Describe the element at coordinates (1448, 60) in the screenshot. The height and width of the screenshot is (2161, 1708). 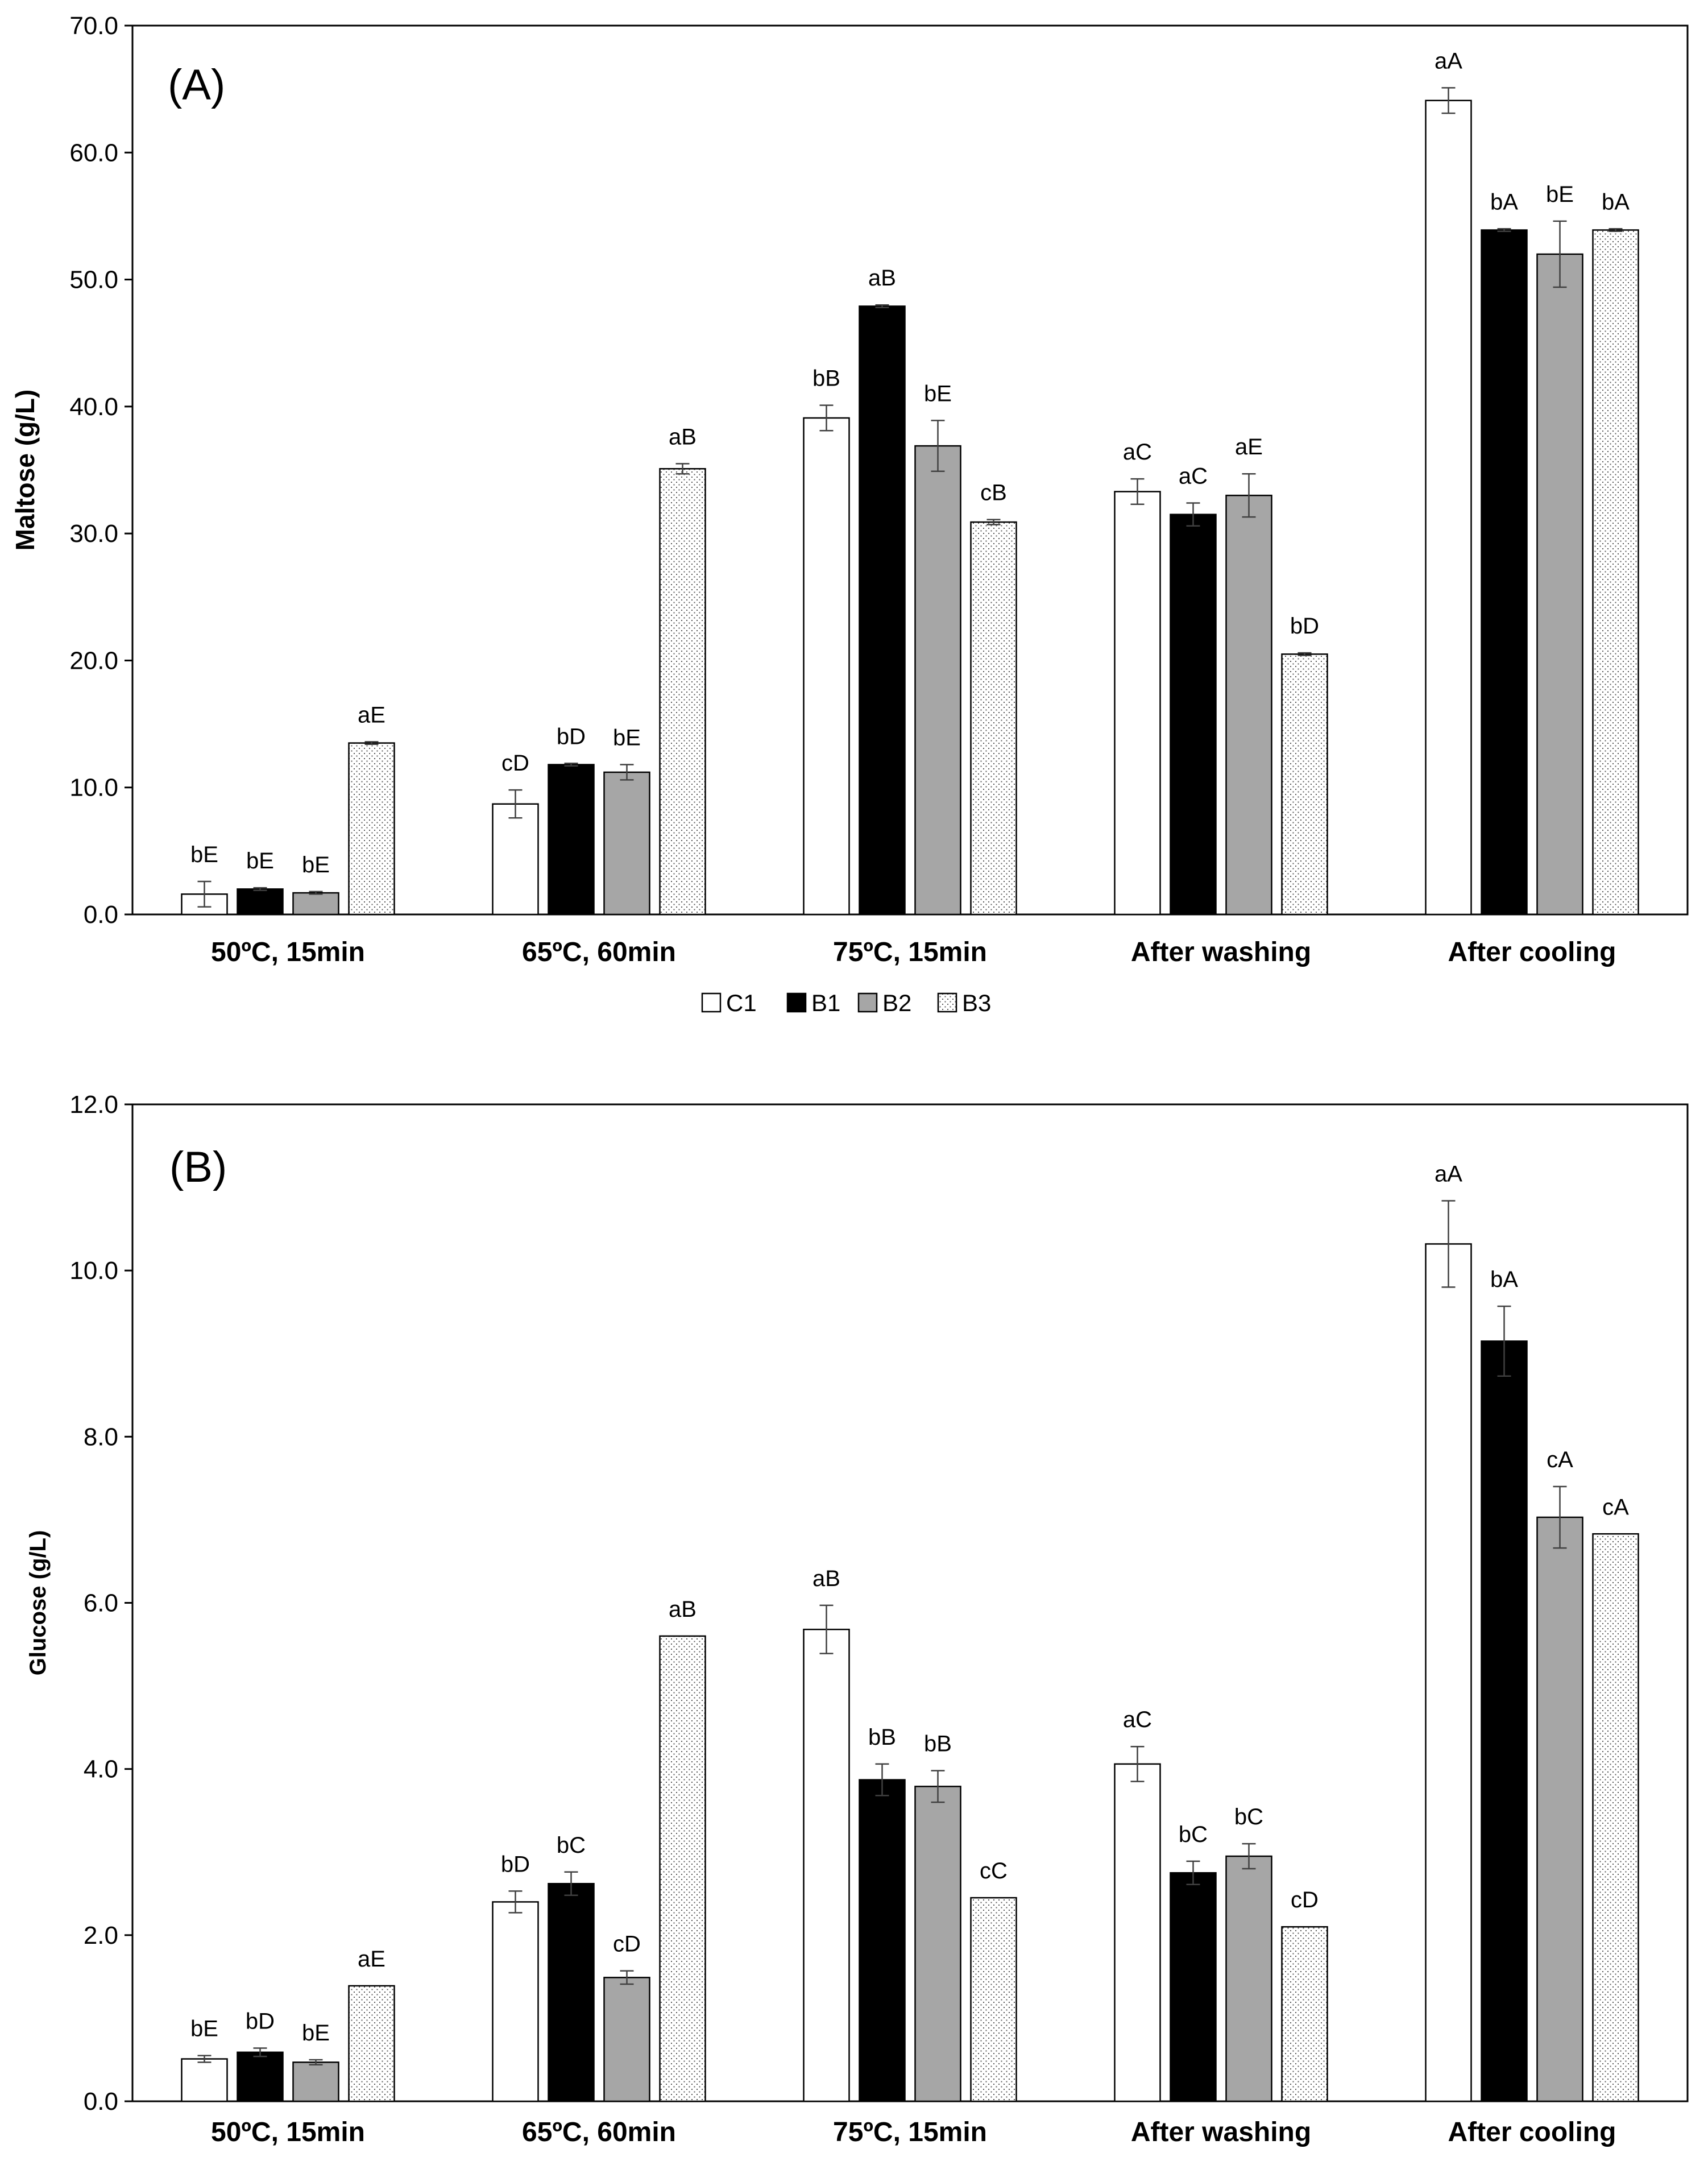
I see `chart-a-data-label: aA` at that location.